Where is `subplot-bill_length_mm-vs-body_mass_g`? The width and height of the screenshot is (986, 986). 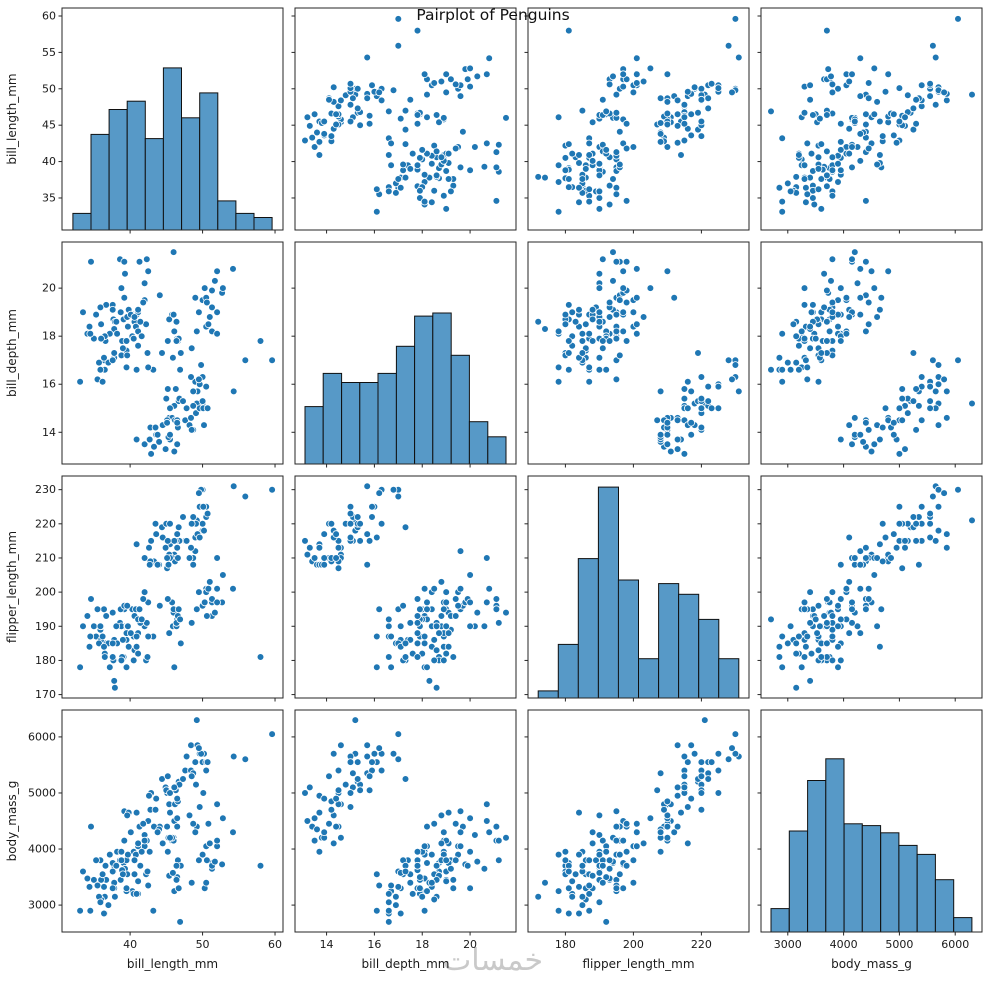 subplot-bill_length_mm-vs-body_mass_g is located at coordinates (870, 120).